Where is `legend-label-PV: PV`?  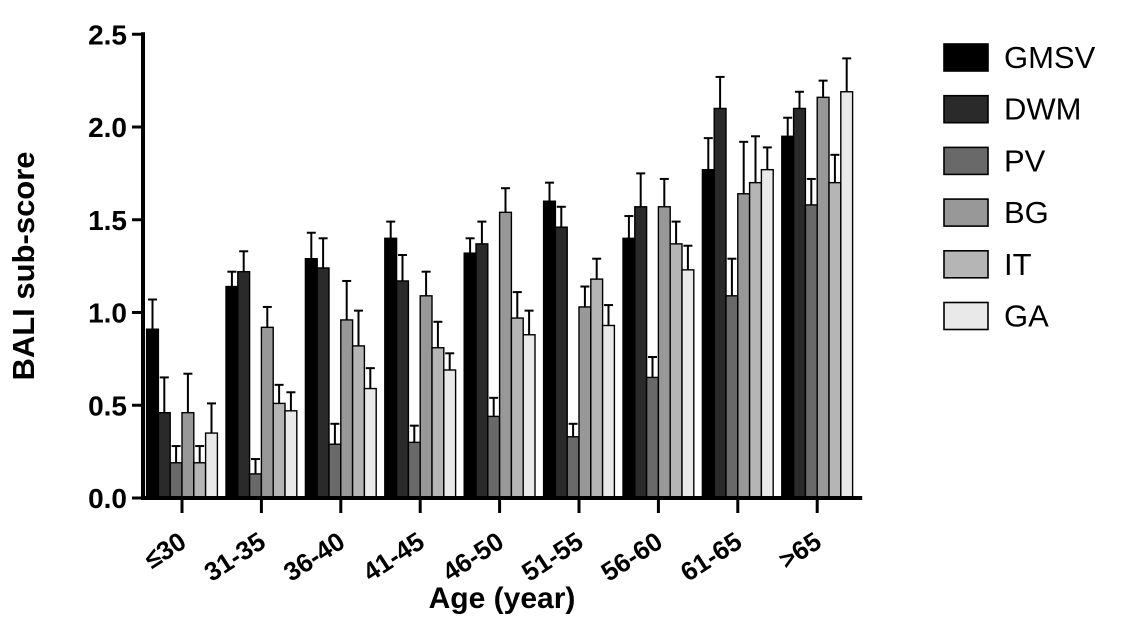
legend-label-PV: PV is located at coordinates (1025, 160).